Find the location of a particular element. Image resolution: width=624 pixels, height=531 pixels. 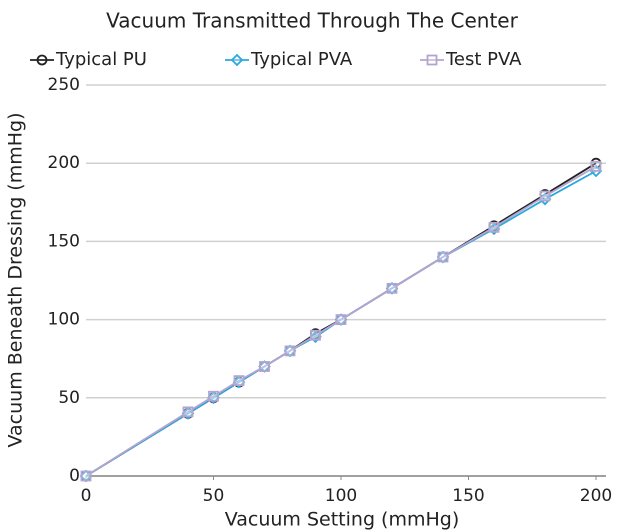

y-tick-label: 100 is located at coordinates (64, 320).